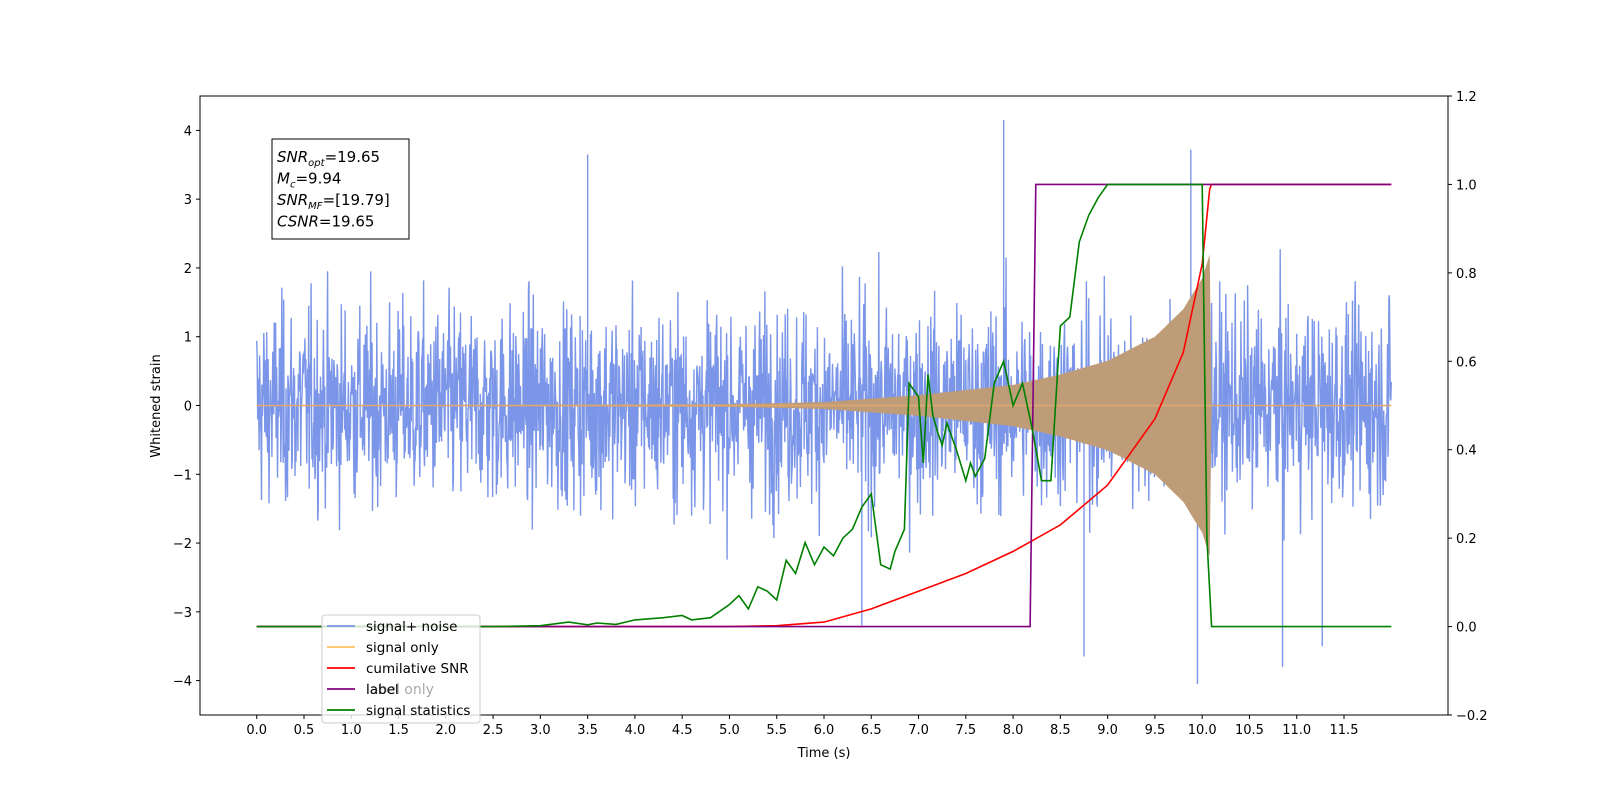 Image resolution: width=1600 pixels, height=800 pixels. Describe the element at coordinates (1296, 730) in the screenshot. I see `x-tick-label: 11.0` at that location.